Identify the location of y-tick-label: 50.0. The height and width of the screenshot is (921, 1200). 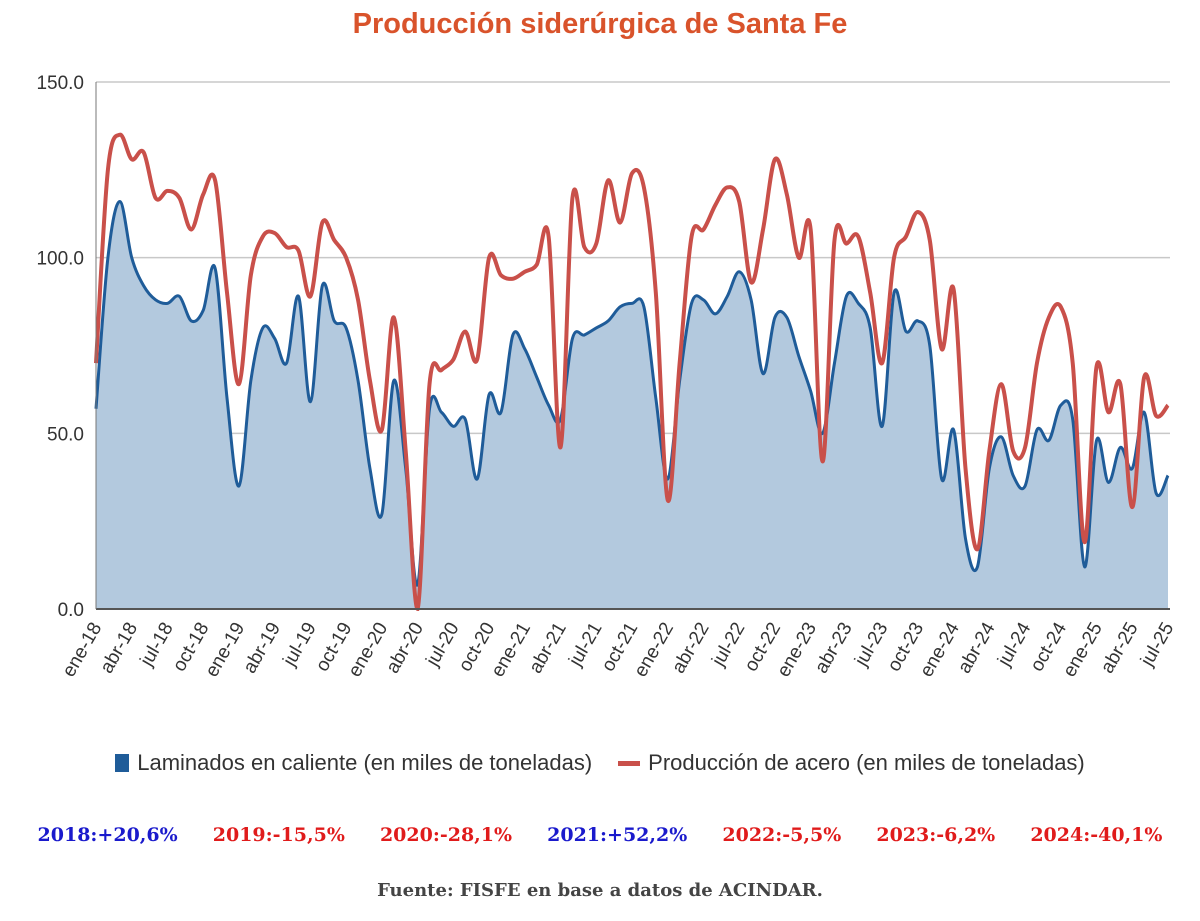
(65, 434).